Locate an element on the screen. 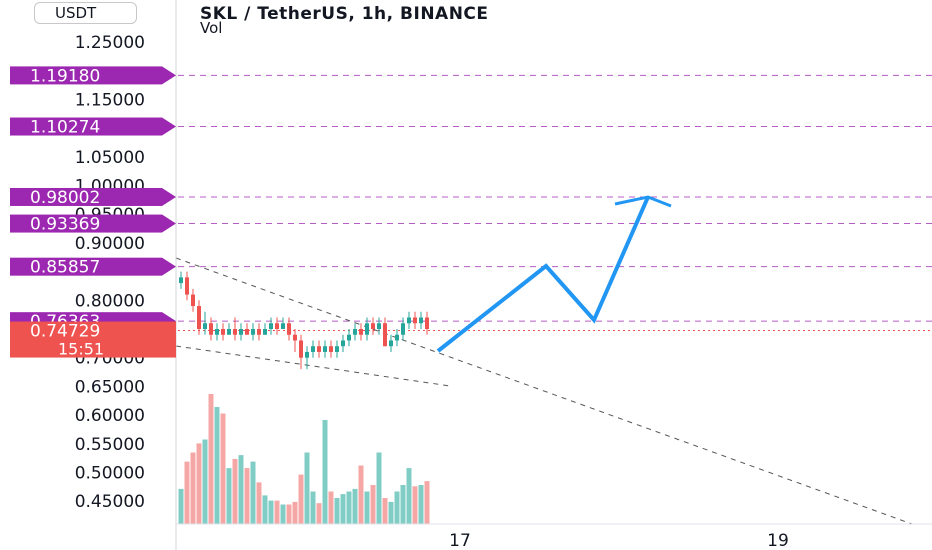 This screenshot has height=550, width=932. y-tick-label: 0.65000 is located at coordinates (110, 387).